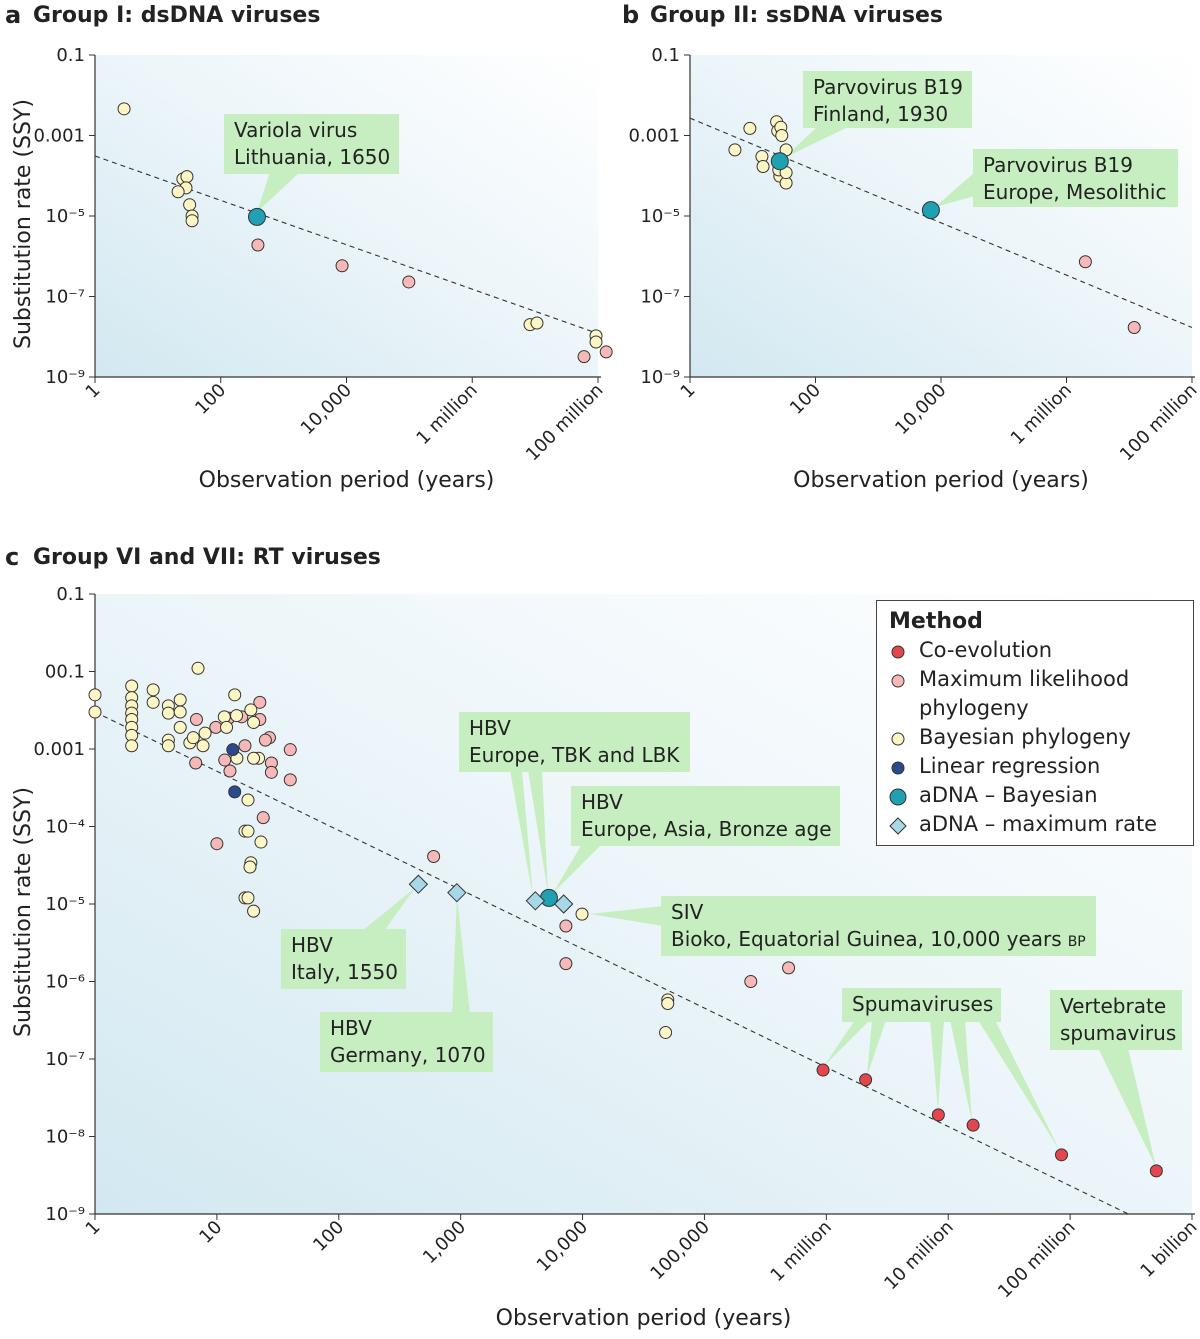  Describe the element at coordinates (446, 414) in the screenshot. I see `x-tick-label: 1 million` at that location.